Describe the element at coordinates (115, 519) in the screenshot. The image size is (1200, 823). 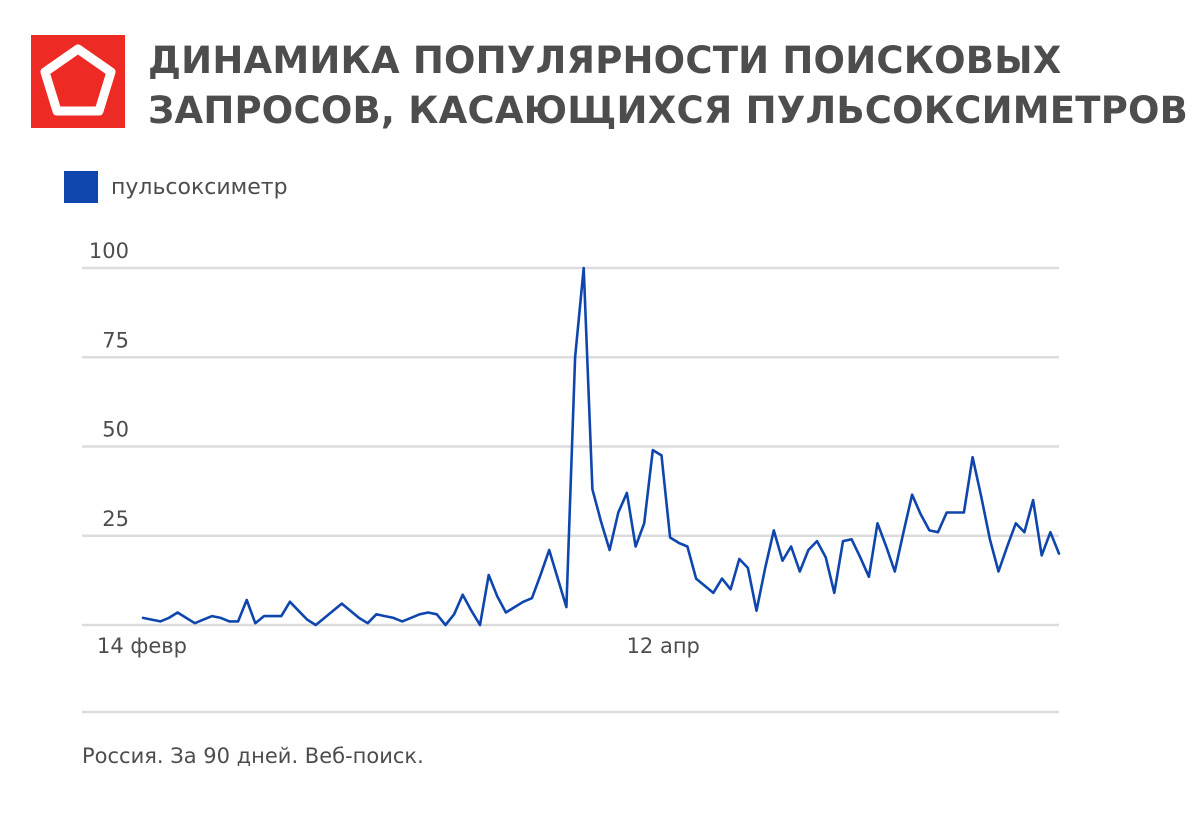
I see `y-tick-label-25: 25` at that location.